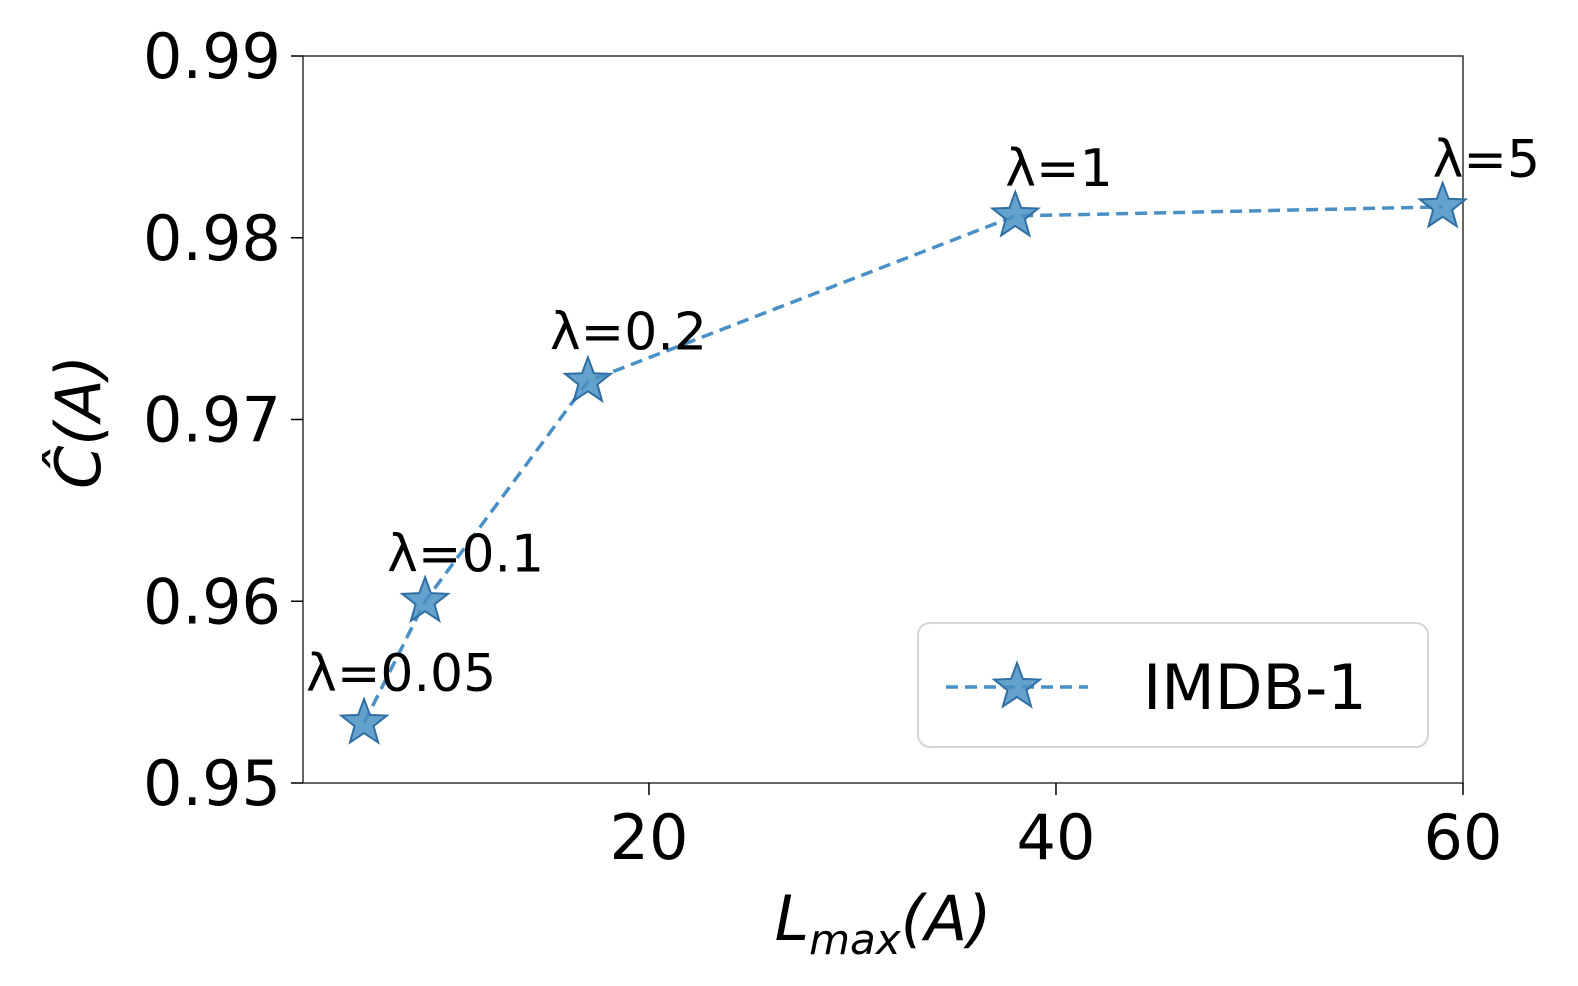 The height and width of the screenshot is (986, 1578). I want to click on point-annotation: λ=1, so click(1058, 169).